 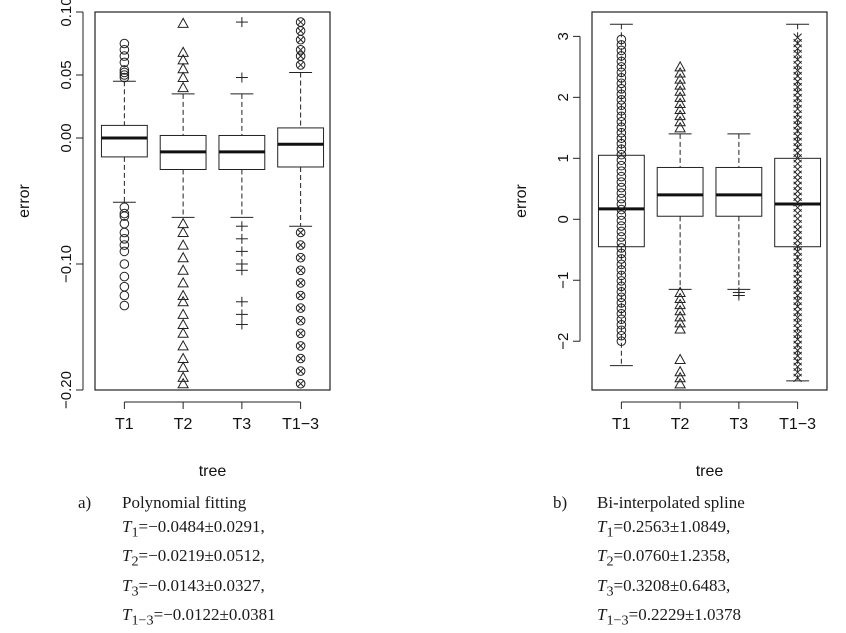 What do you see at coordinates (563, 280) in the screenshot?
I see `panel-b-y-tick-label: −1` at bounding box center [563, 280].